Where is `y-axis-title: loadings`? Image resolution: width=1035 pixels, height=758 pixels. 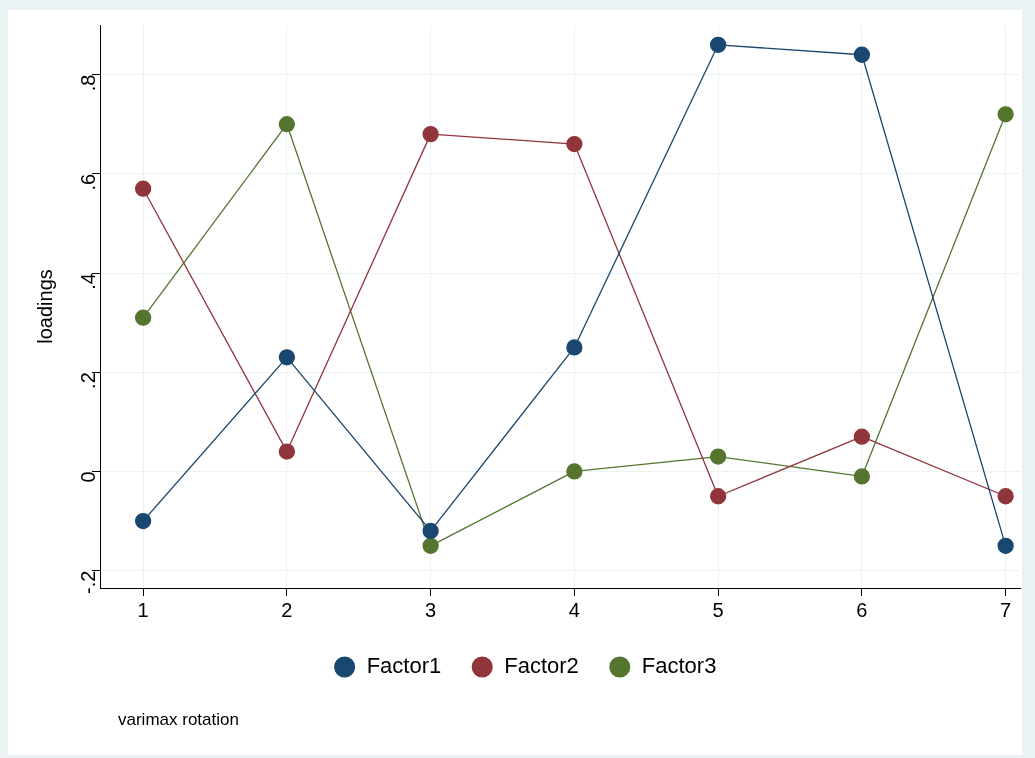
y-axis-title: loadings is located at coordinates (44, 306).